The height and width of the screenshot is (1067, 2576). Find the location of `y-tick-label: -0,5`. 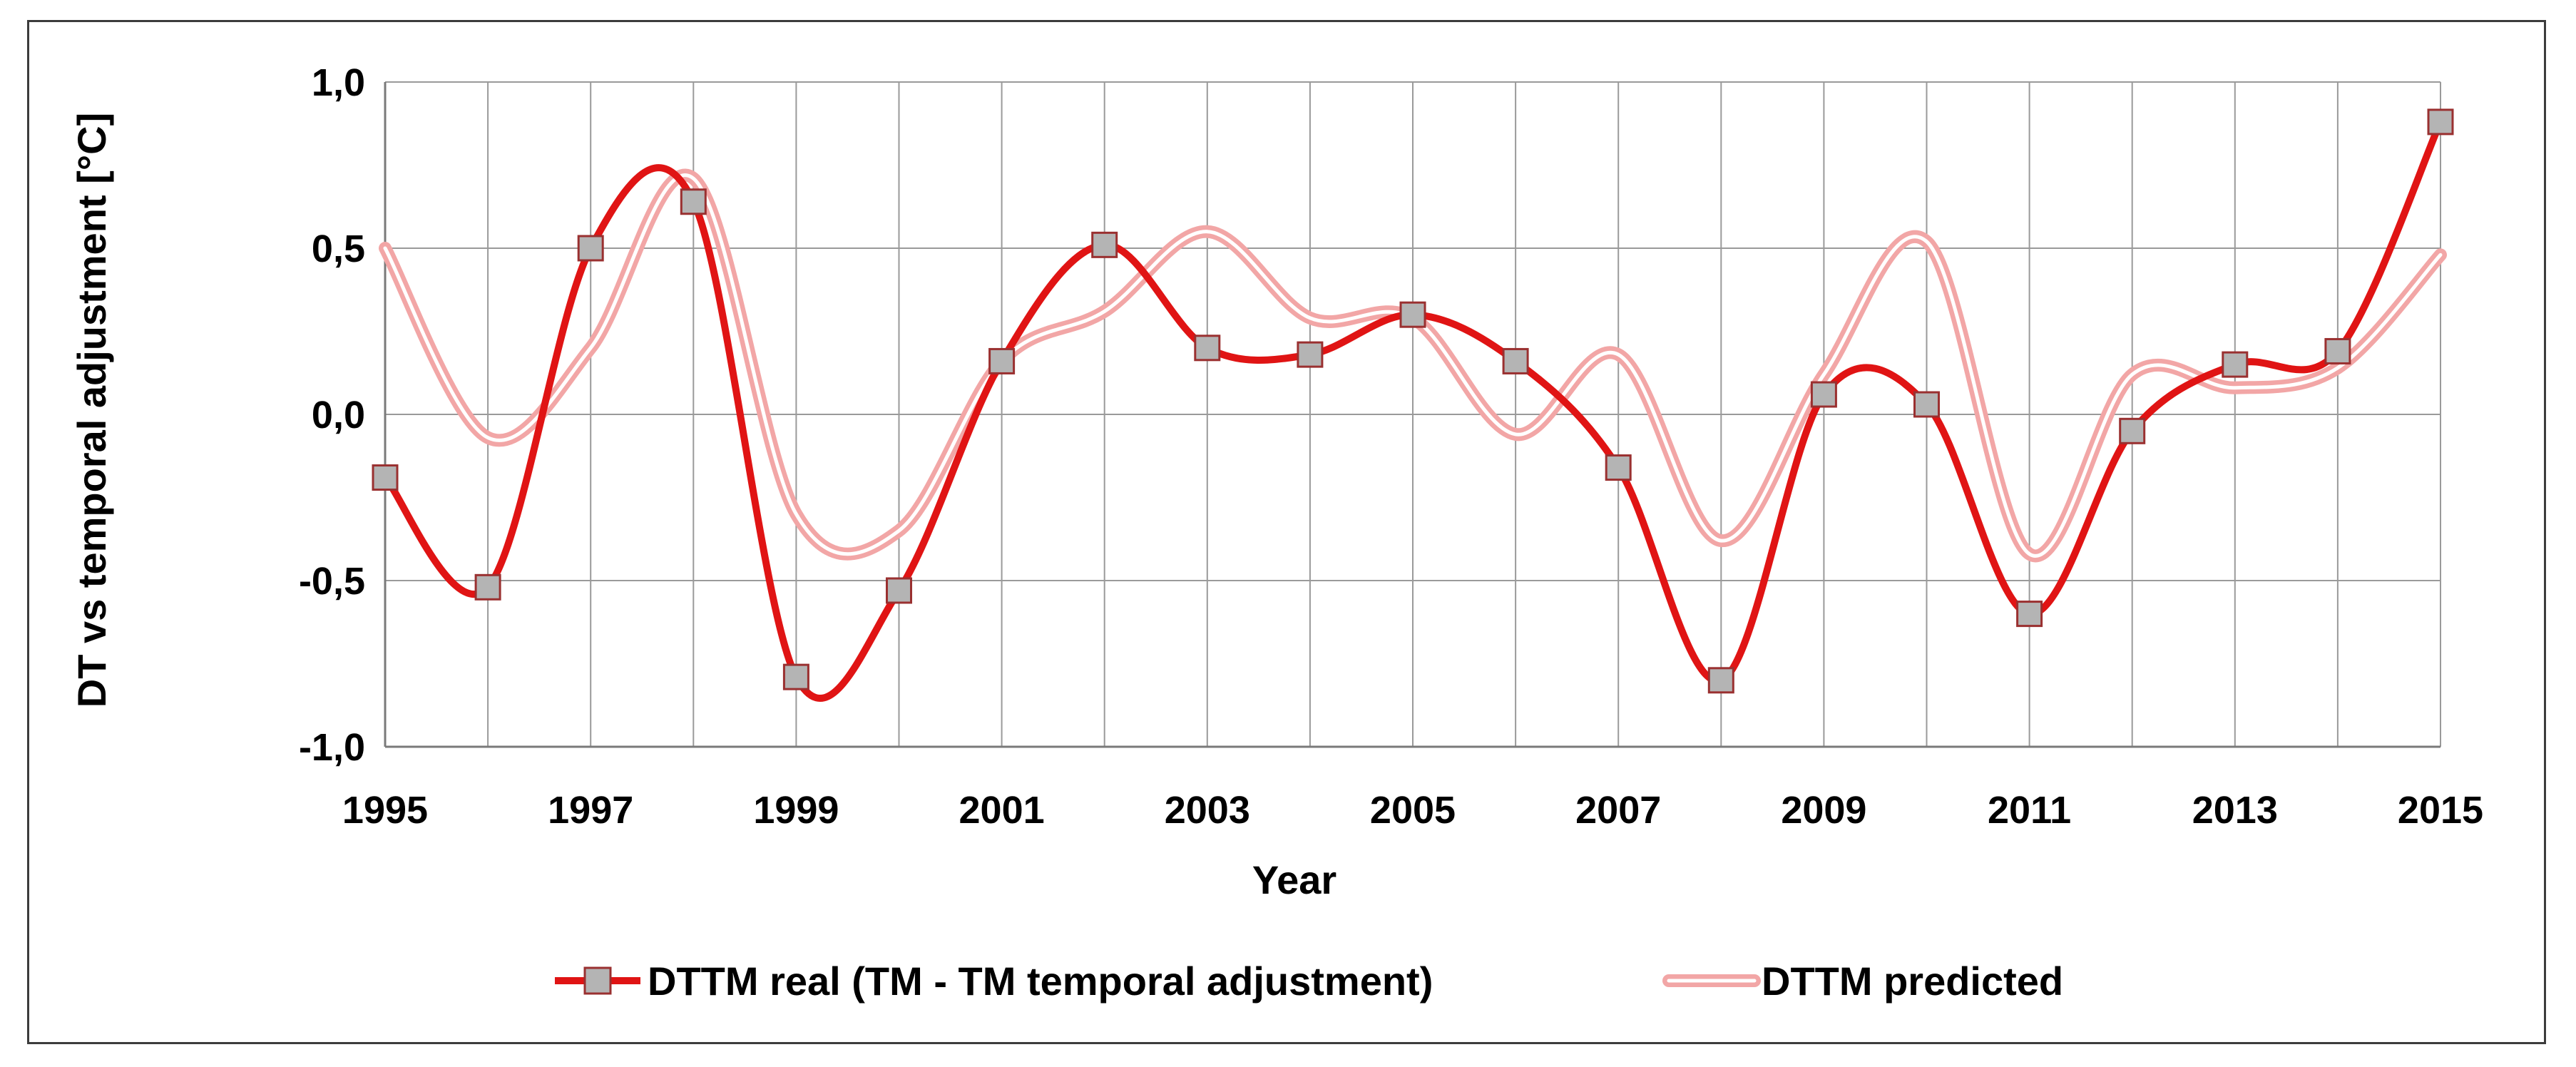

y-tick-label: -0,5 is located at coordinates (332, 581).